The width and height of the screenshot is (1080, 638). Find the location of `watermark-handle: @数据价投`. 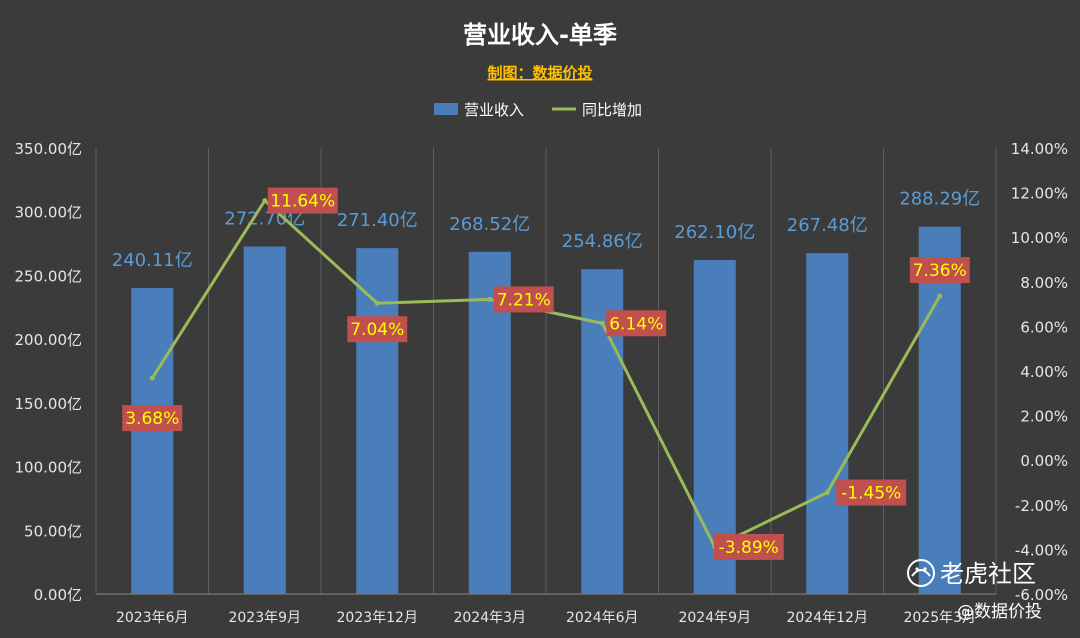

watermark-handle: @数据价投 is located at coordinates (999, 612).